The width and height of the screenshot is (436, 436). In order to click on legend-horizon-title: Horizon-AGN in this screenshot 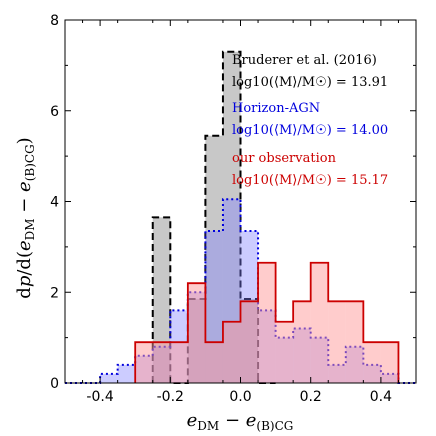, I will do `click(276, 108)`.